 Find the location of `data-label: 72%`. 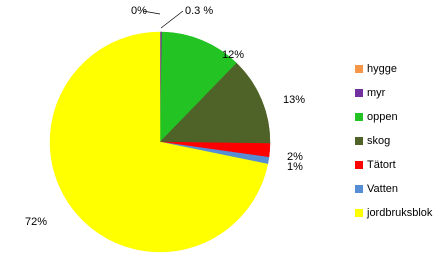

data-label: 72% is located at coordinates (36, 222).